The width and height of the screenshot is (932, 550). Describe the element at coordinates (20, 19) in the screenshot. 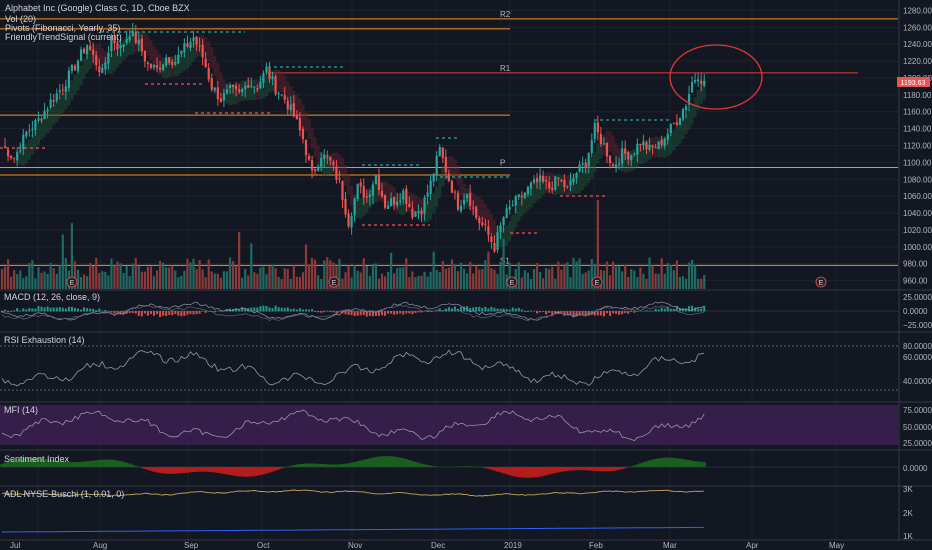

I see `study-volume: Vol (20)` at that location.